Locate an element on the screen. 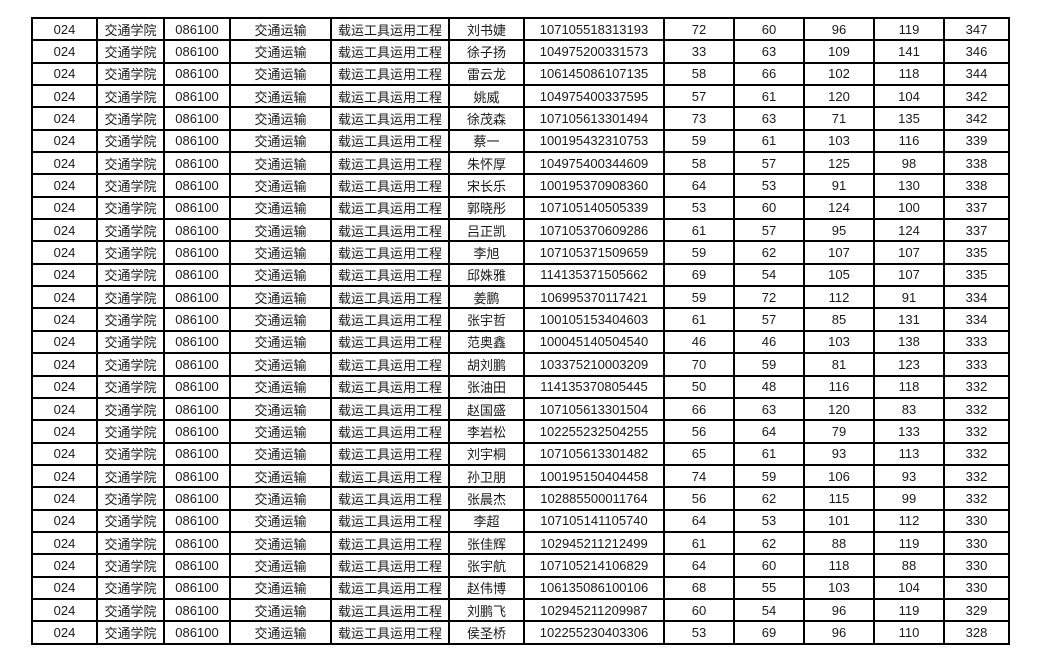 The image size is (1040, 665). score-4-cell: 123 is located at coordinates (909, 364).